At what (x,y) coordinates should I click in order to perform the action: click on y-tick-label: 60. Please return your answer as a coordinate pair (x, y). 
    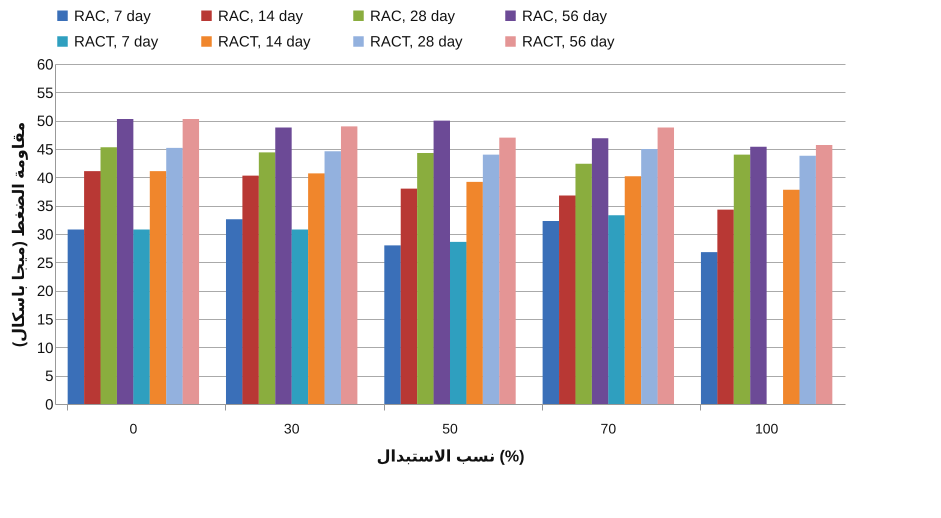
    Looking at the image, I should click on (45, 65).